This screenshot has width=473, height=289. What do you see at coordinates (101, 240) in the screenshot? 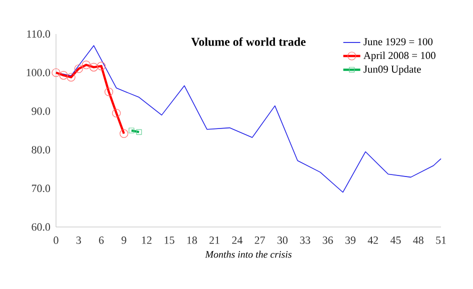
I see `x-tick-label: 6` at bounding box center [101, 240].